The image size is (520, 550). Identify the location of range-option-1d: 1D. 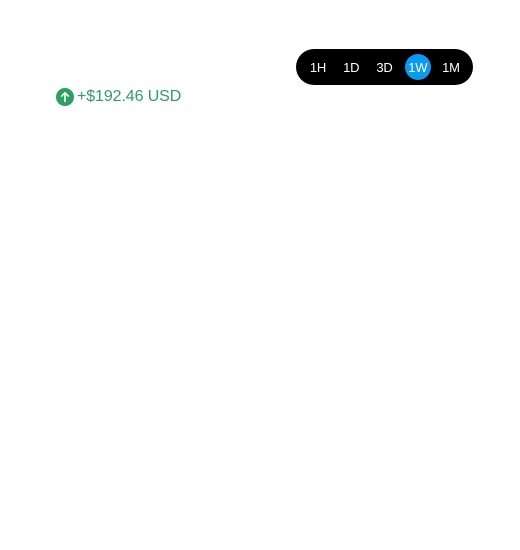
(351, 67).